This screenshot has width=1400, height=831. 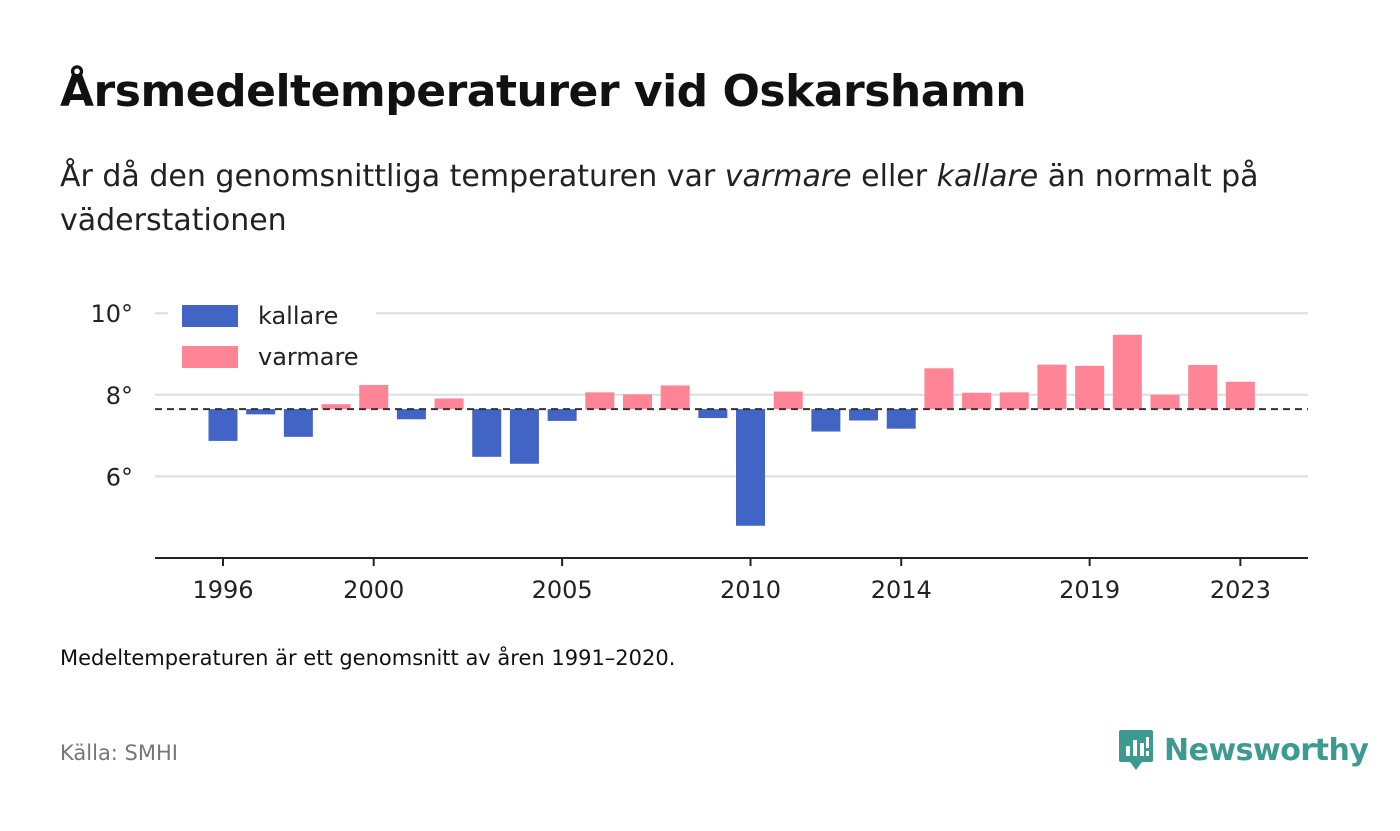 I want to click on chart-title: Årsmedeltemperaturer vid Oskarshamn, so click(x=543, y=91).